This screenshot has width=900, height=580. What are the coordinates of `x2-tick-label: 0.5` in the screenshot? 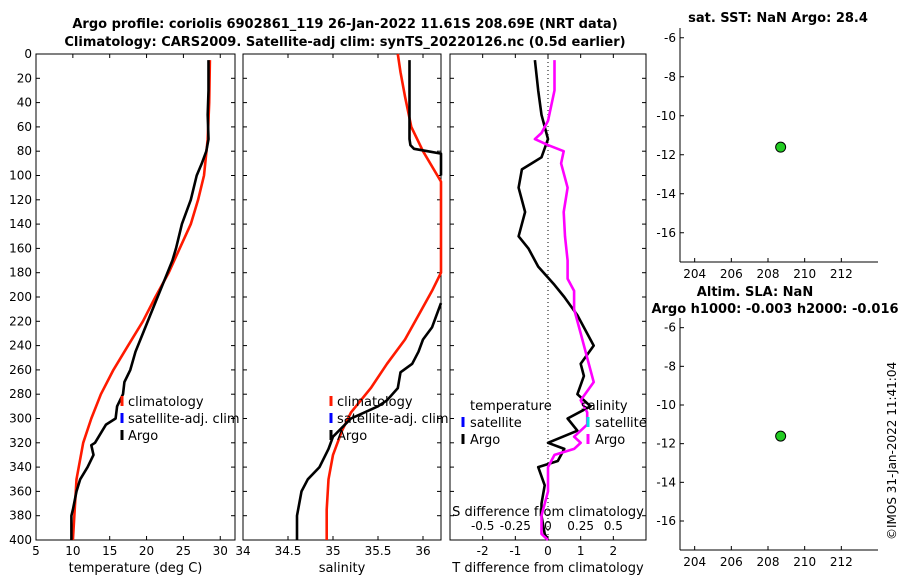 It's located at (613, 526).